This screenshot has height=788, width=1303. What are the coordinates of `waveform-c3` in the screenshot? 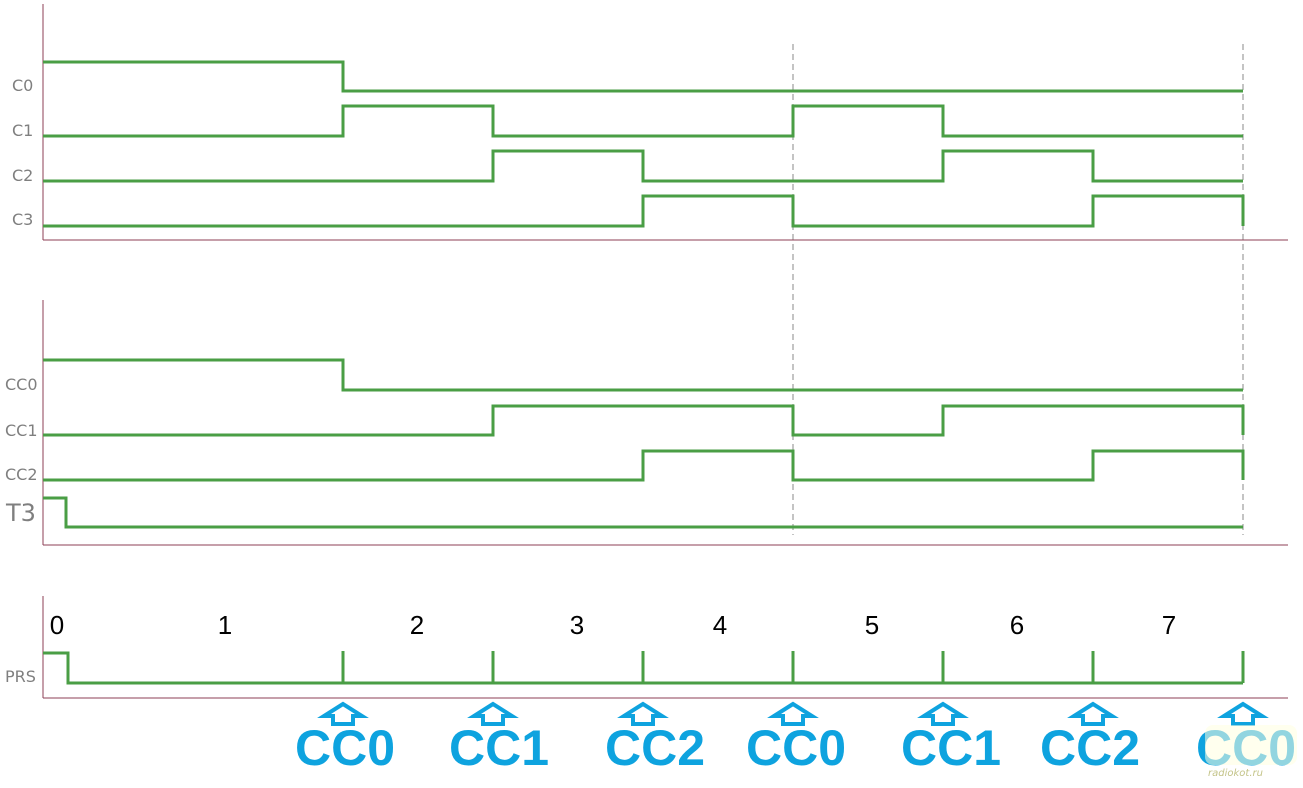 It's located at (644, 211).